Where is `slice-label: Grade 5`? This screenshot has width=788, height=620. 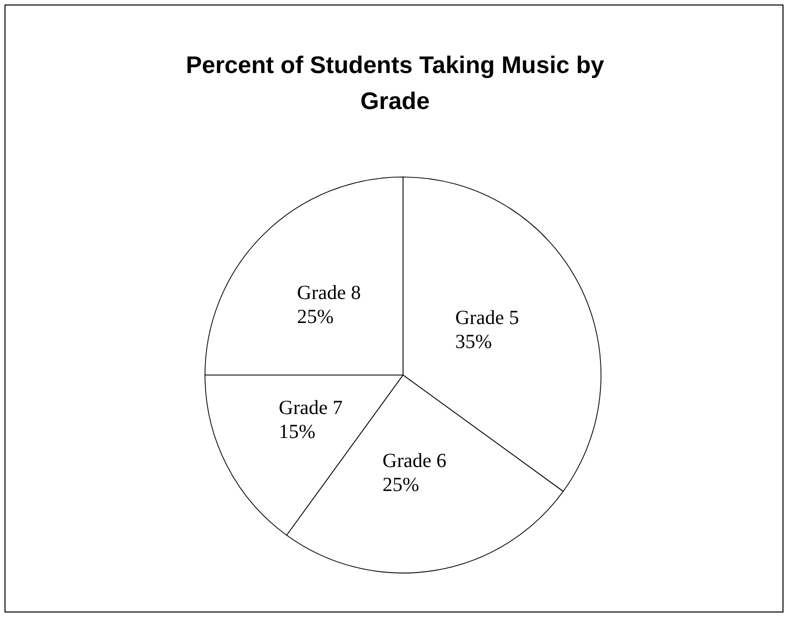
slice-label: Grade 5 is located at coordinates (487, 318).